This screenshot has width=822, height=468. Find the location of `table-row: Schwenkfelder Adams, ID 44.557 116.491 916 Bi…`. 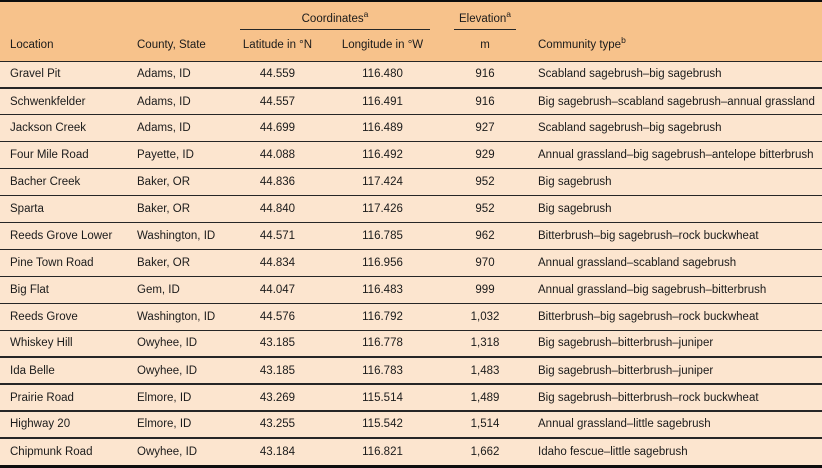

table-row: Schwenkfelder Adams, ID 44.557 116.491 916 Bi… is located at coordinates (411, 101).